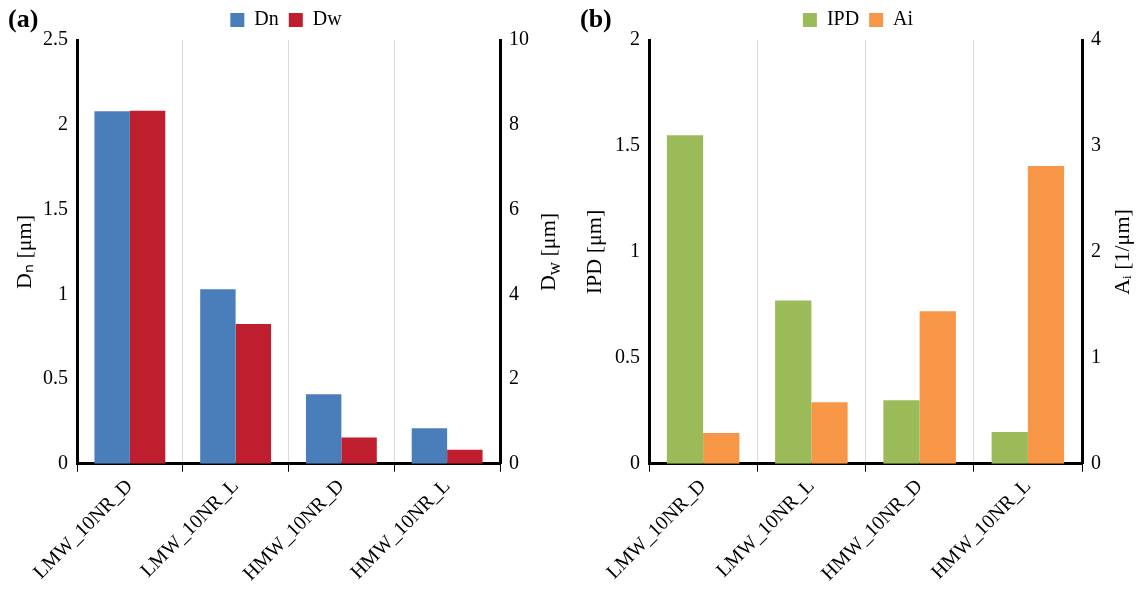  Describe the element at coordinates (327, 18) in the screenshot. I see `legend-label: Dw` at that location.